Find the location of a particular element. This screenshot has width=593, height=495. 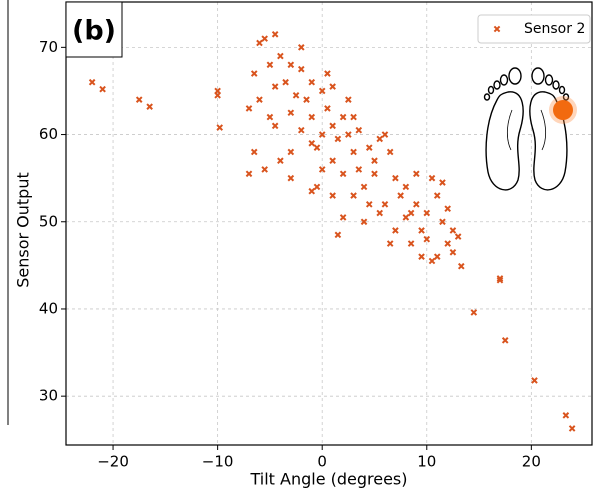

panel-label-box is located at coordinates (94, 29).